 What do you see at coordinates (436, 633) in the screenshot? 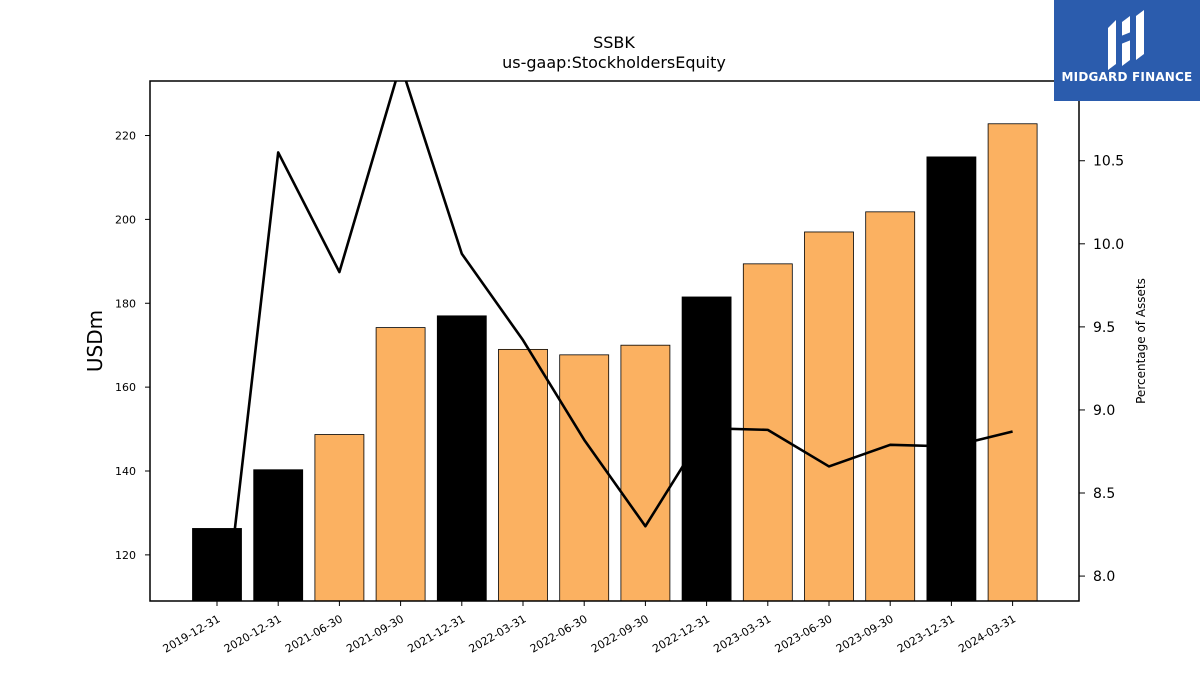
I see `x-tick-label: 2021-12-31` at bounding box center [436, 633].